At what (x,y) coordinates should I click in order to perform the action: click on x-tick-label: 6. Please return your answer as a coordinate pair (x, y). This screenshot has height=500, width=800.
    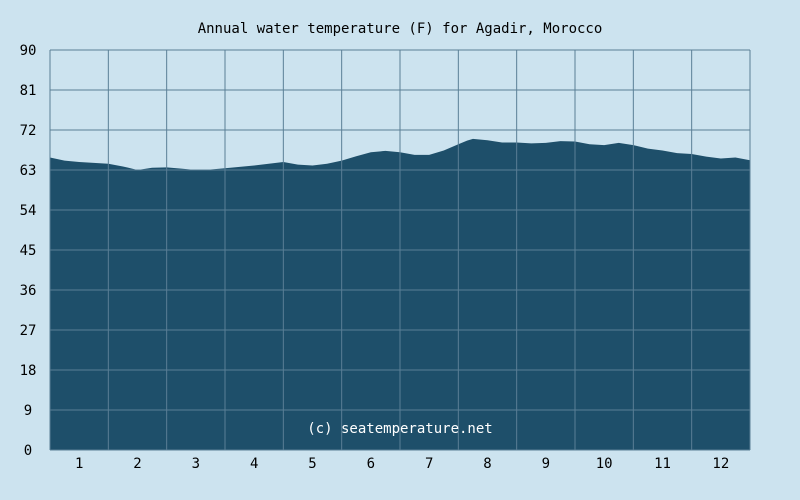
    Looking at the image, I should click on (371, 464).